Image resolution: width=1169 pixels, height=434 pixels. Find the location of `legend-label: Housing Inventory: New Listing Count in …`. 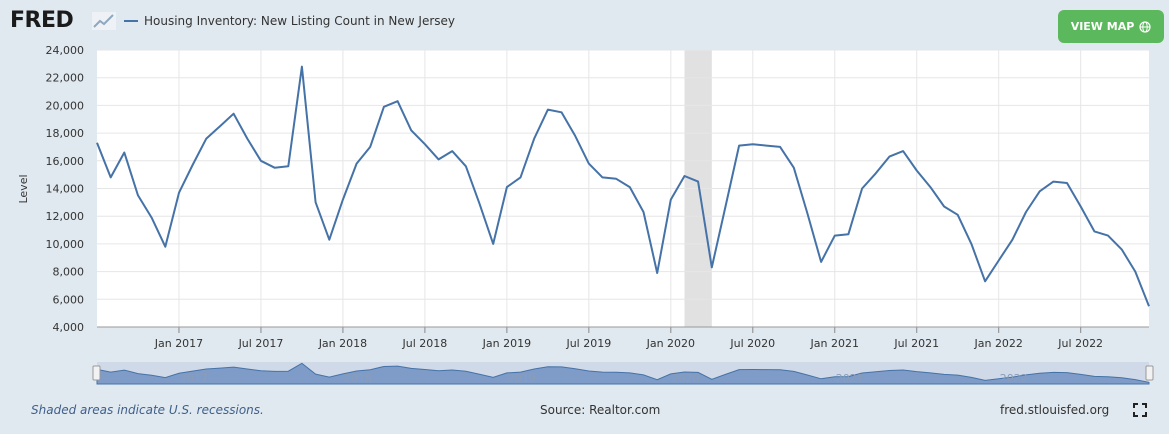

legend-label: Housing Inventory: New Listing Count in … is located at coordinates (300, 21).